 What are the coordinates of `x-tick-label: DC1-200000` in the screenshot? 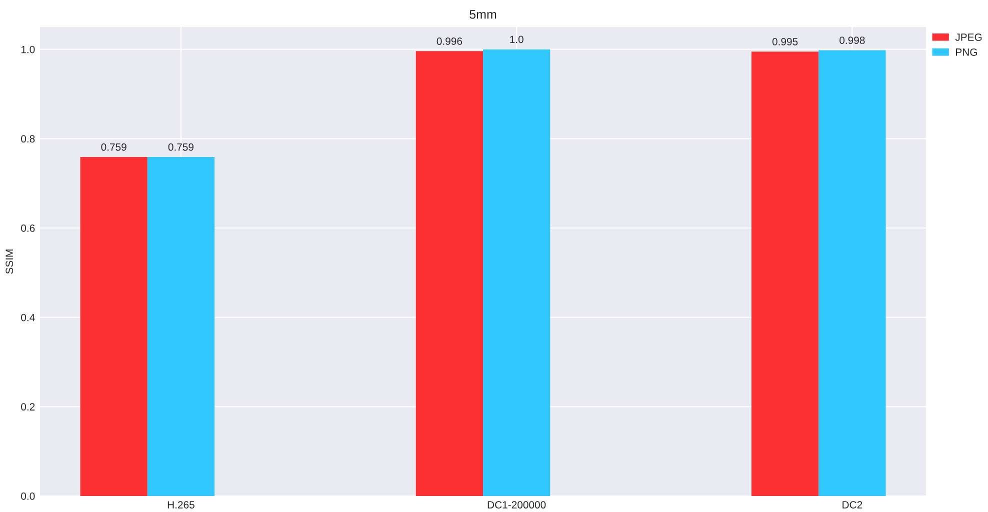 It's located at (517, 505).